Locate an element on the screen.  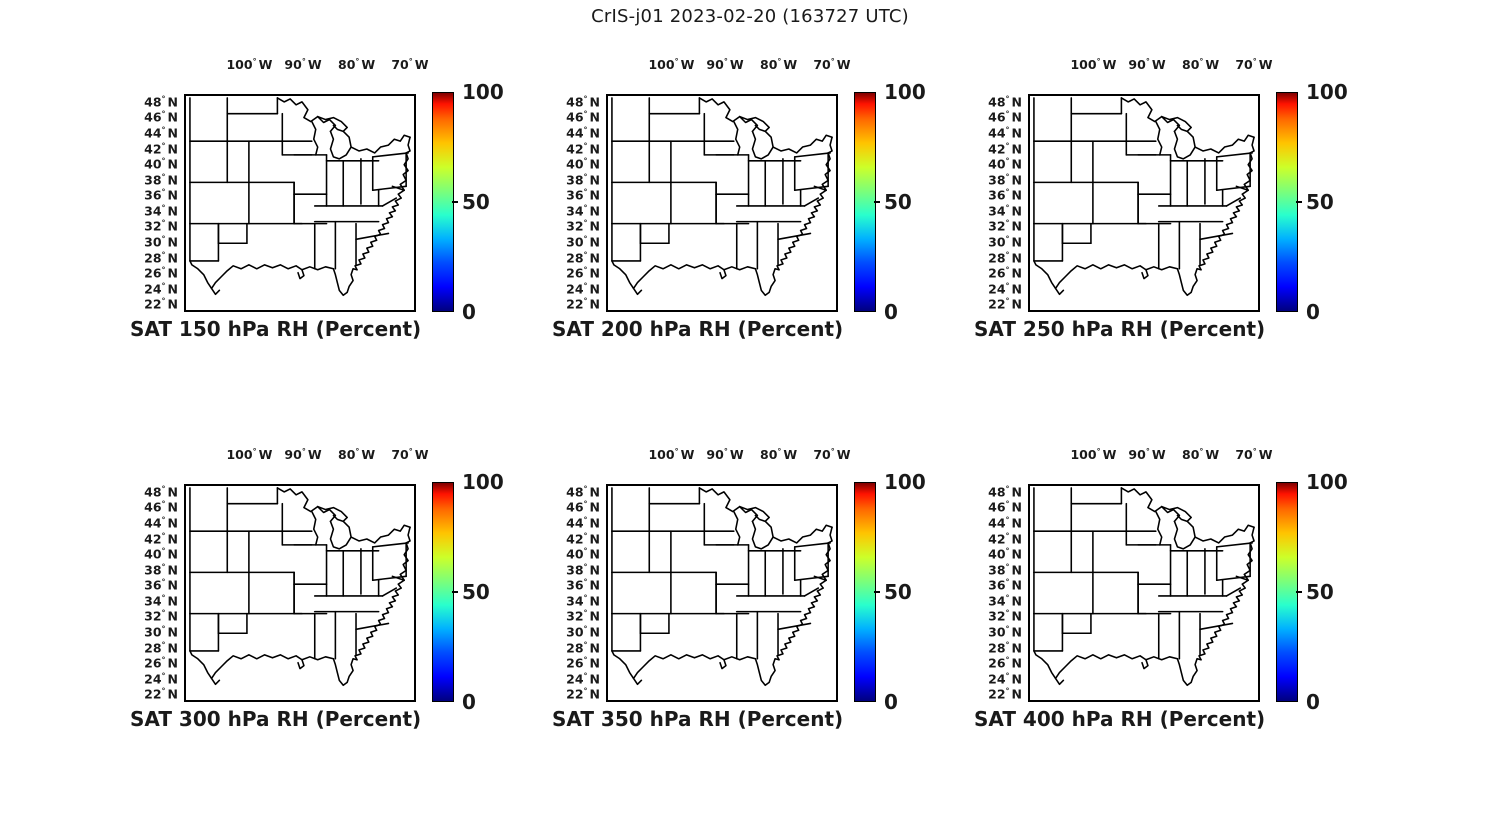
panel-caption-200hpa: SAT 200 hPa RH (Percent) is located at coordinates (698, 329).